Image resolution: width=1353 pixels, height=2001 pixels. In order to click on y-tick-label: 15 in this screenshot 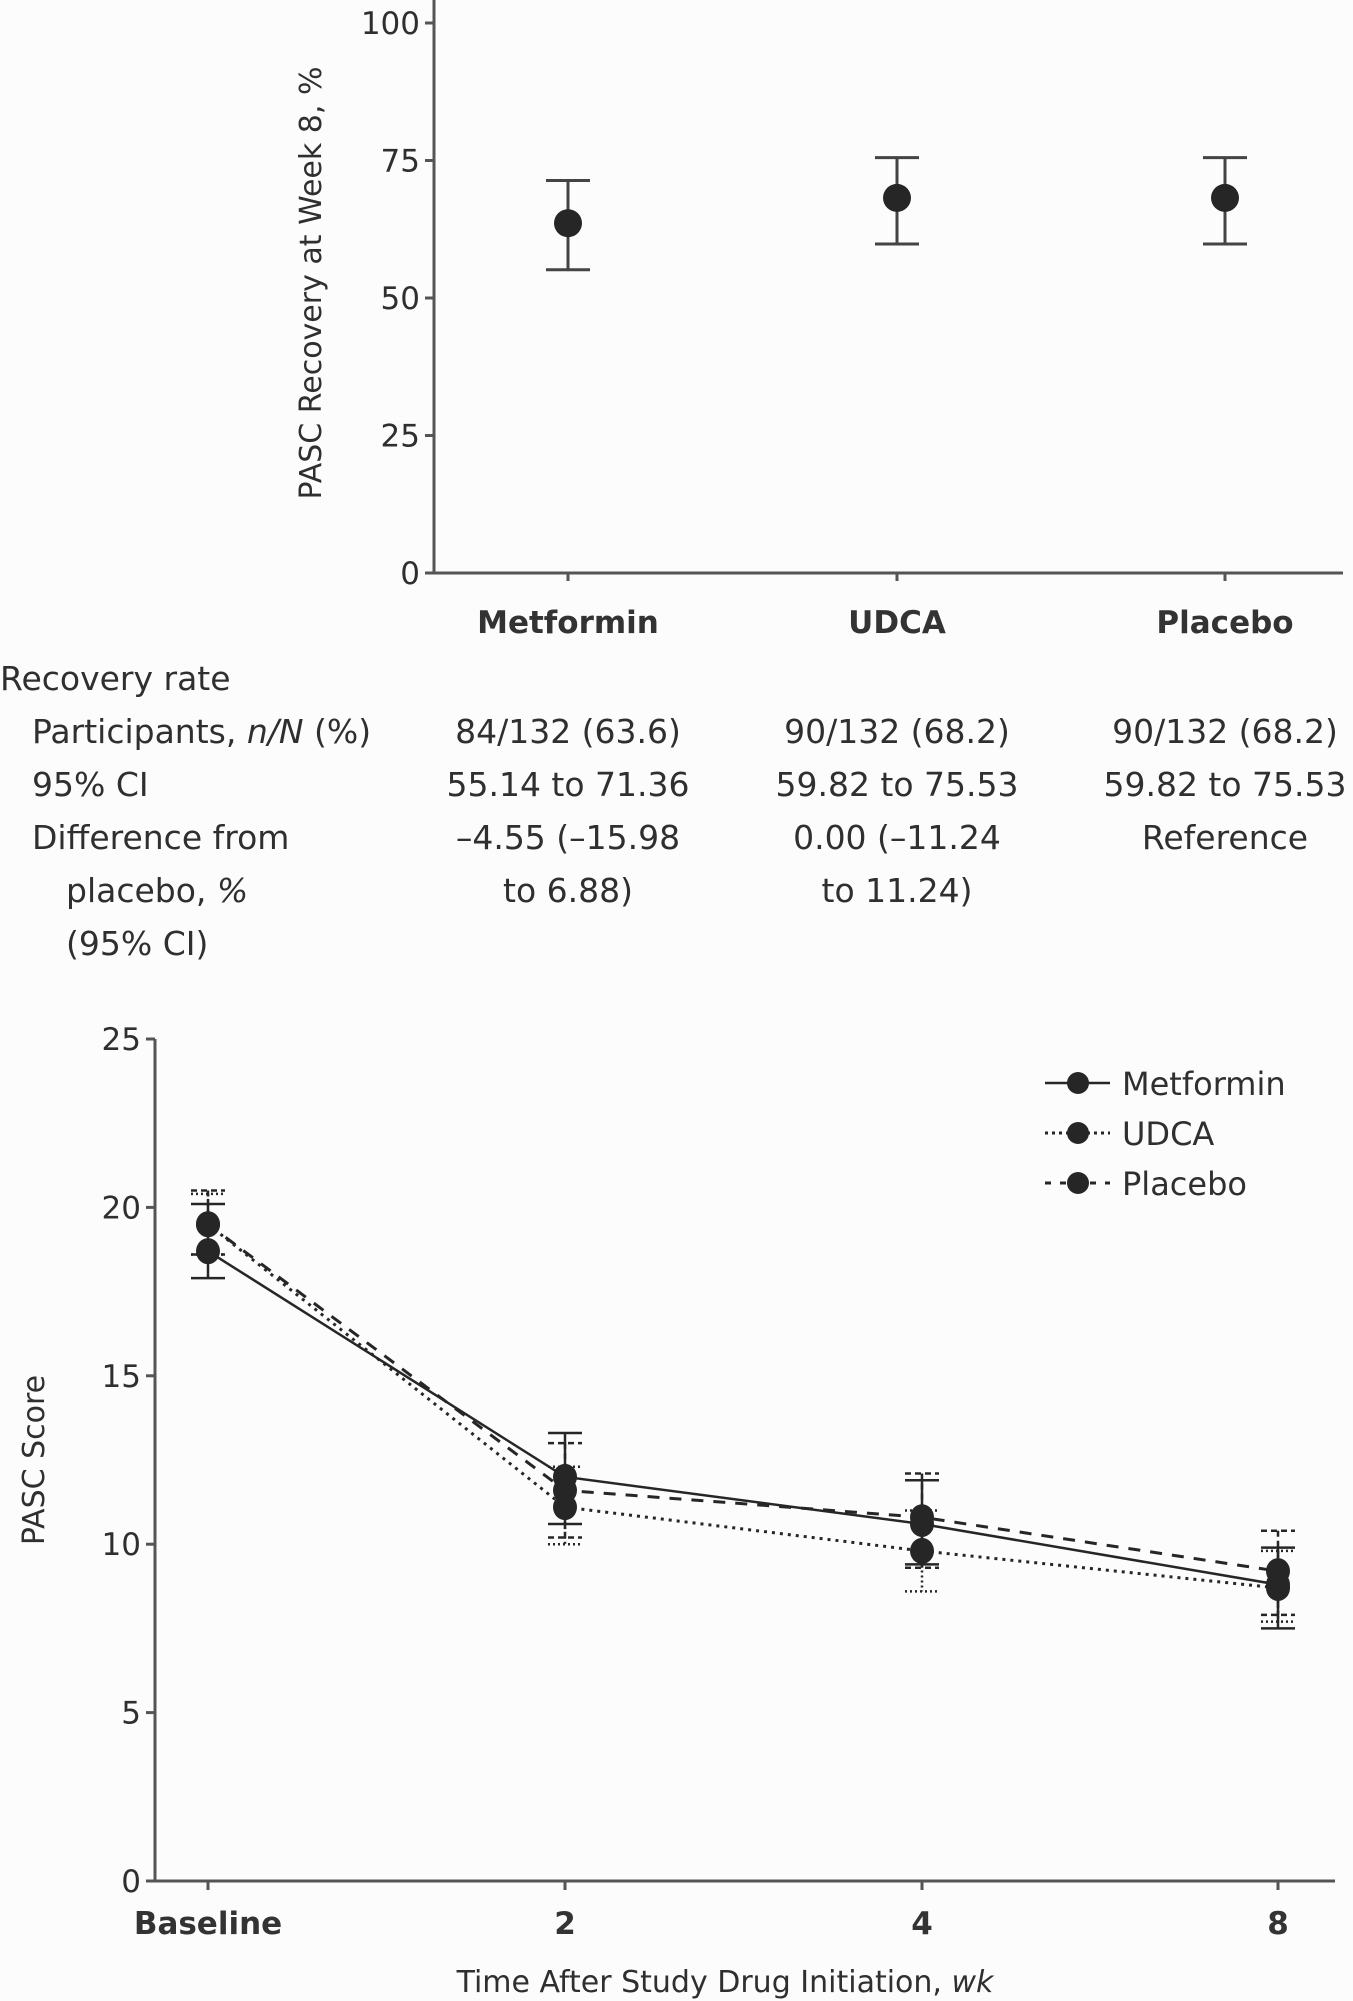, I will do `click(121, 1377)`.